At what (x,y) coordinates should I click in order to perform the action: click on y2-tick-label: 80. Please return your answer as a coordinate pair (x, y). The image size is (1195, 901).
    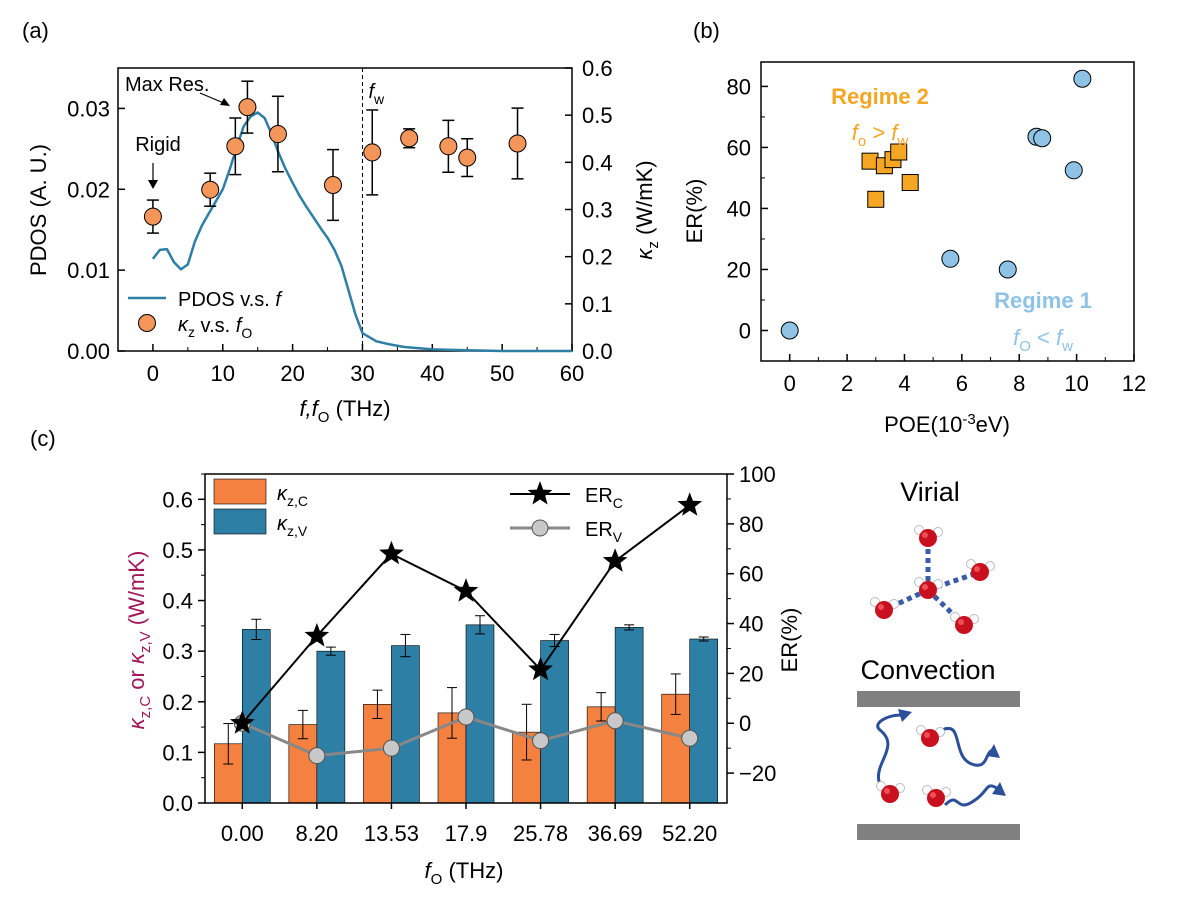
    Looking at the image, I should click on (751, 524).